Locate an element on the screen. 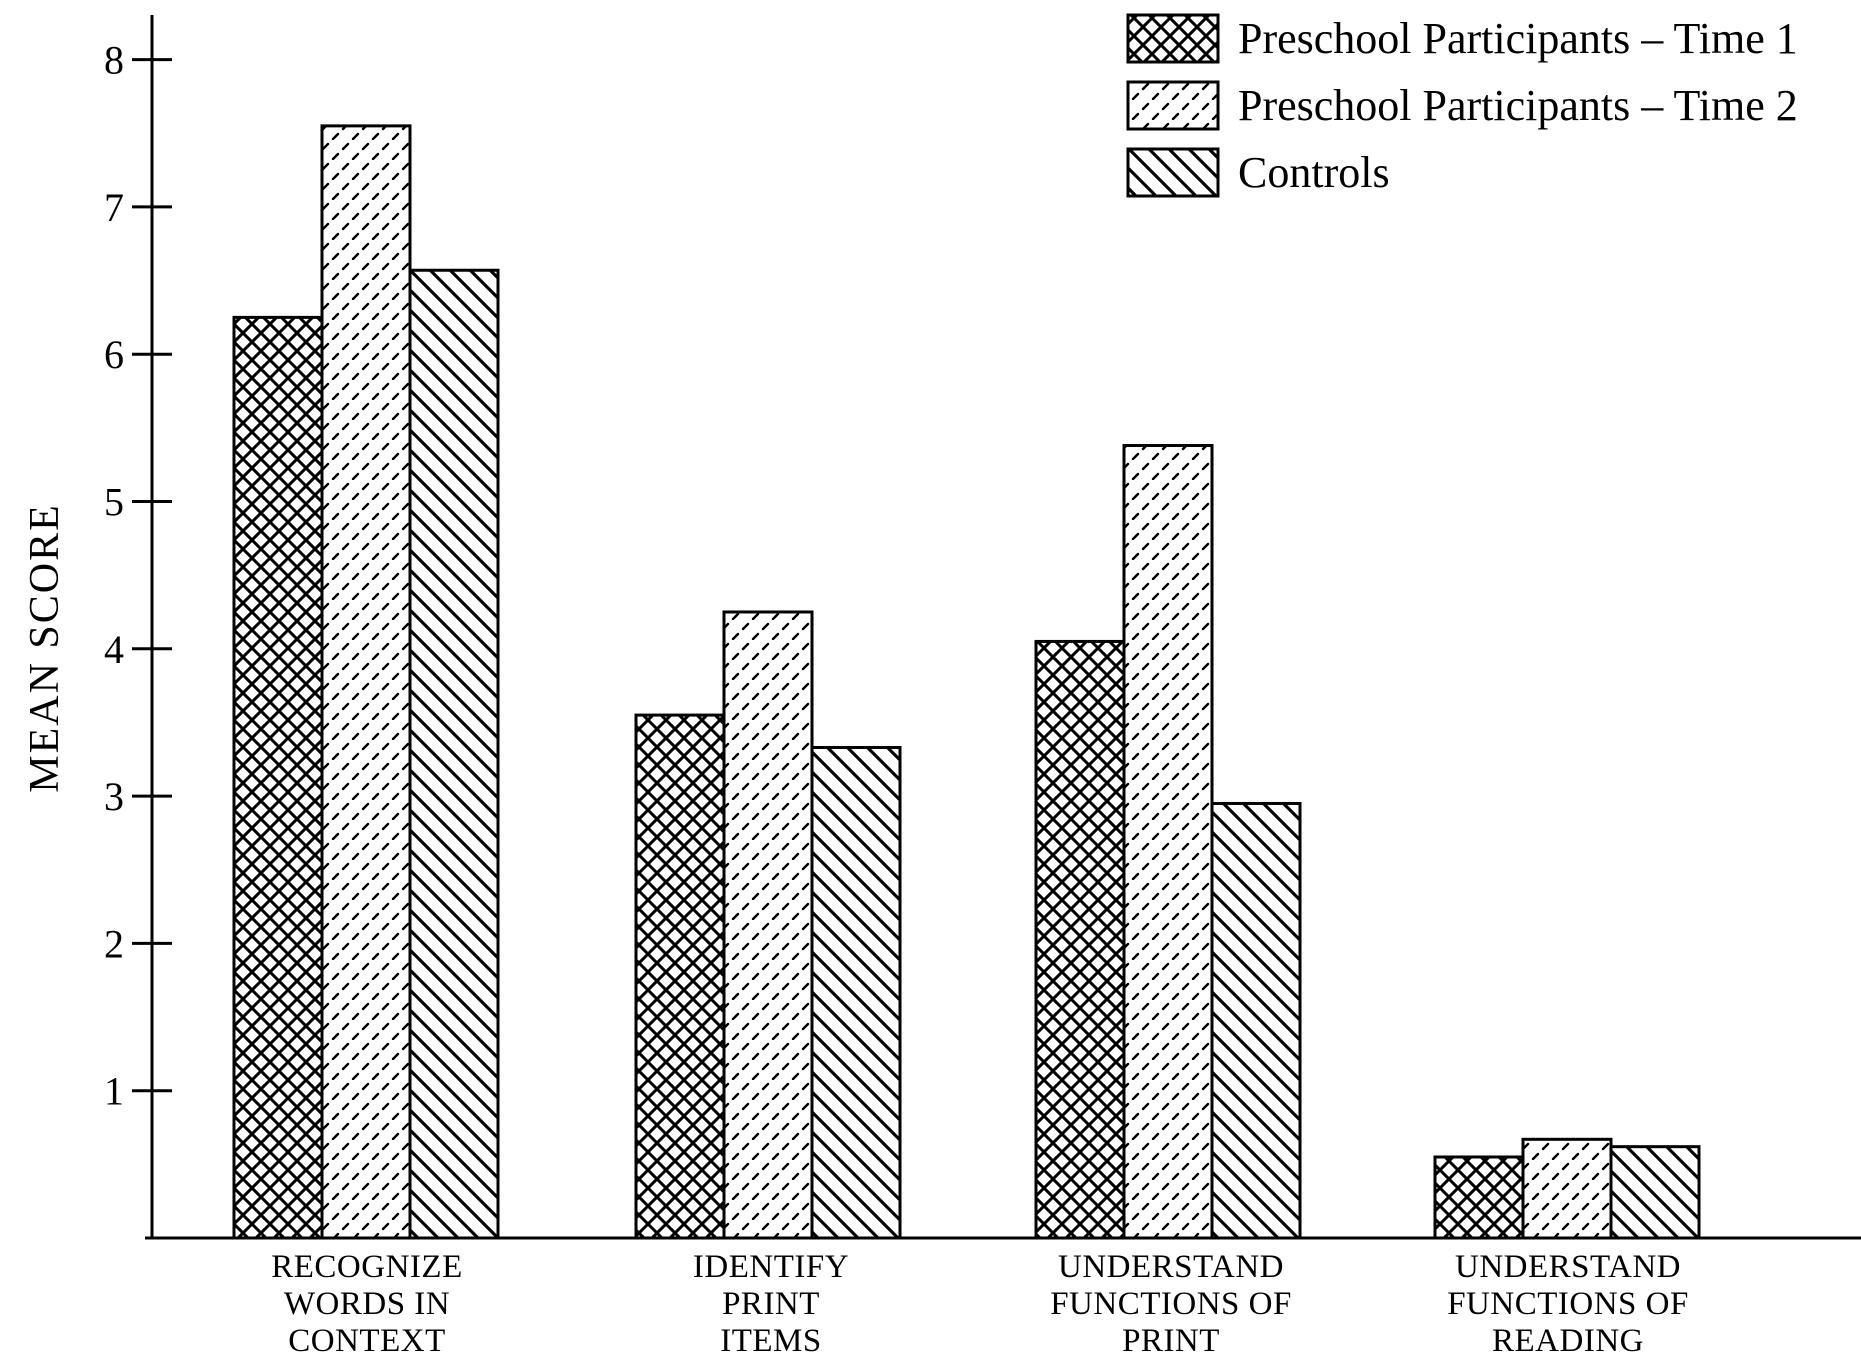 The image size is (1861, 1357). x-category-label: ITEMS is located at coordinates (771, 1340).